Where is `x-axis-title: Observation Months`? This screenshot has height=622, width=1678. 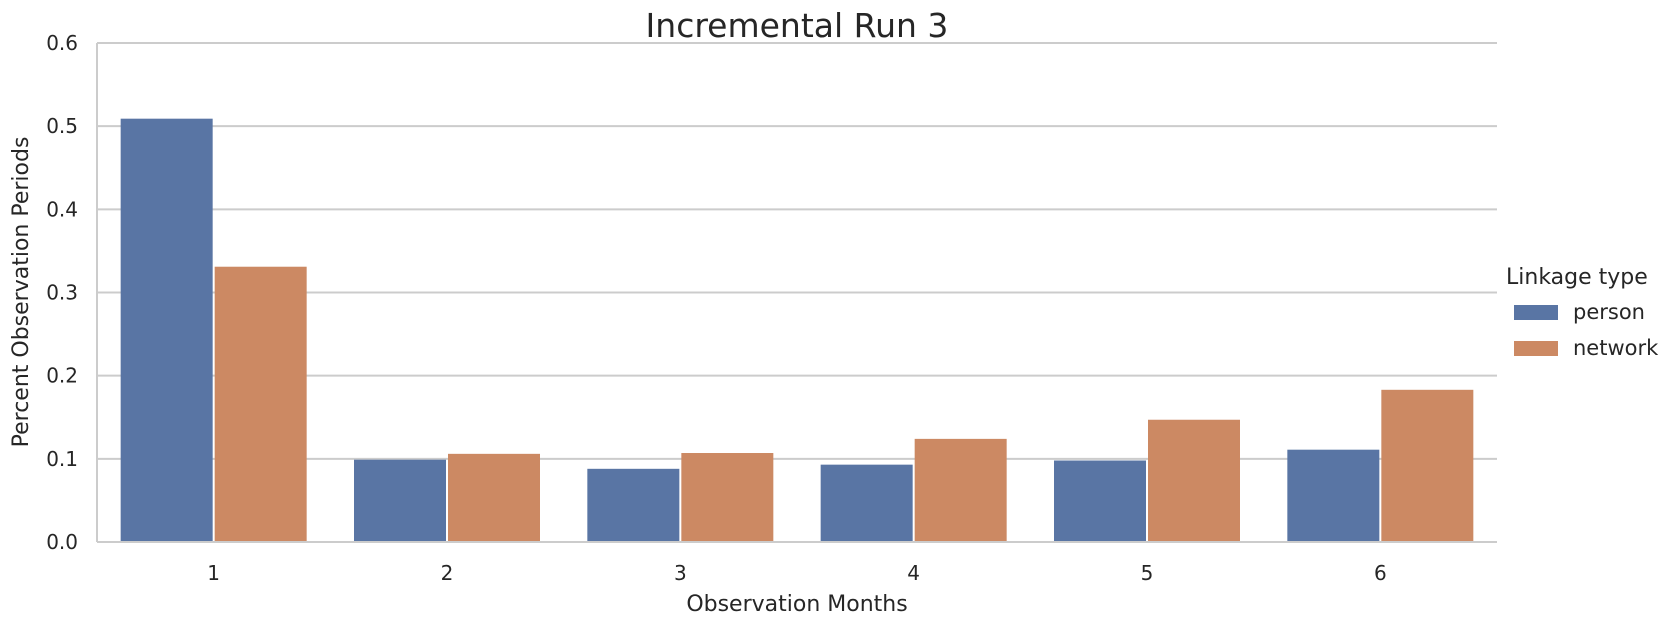 x-axis-title: Observation Months is located at coordinates (796, 604).